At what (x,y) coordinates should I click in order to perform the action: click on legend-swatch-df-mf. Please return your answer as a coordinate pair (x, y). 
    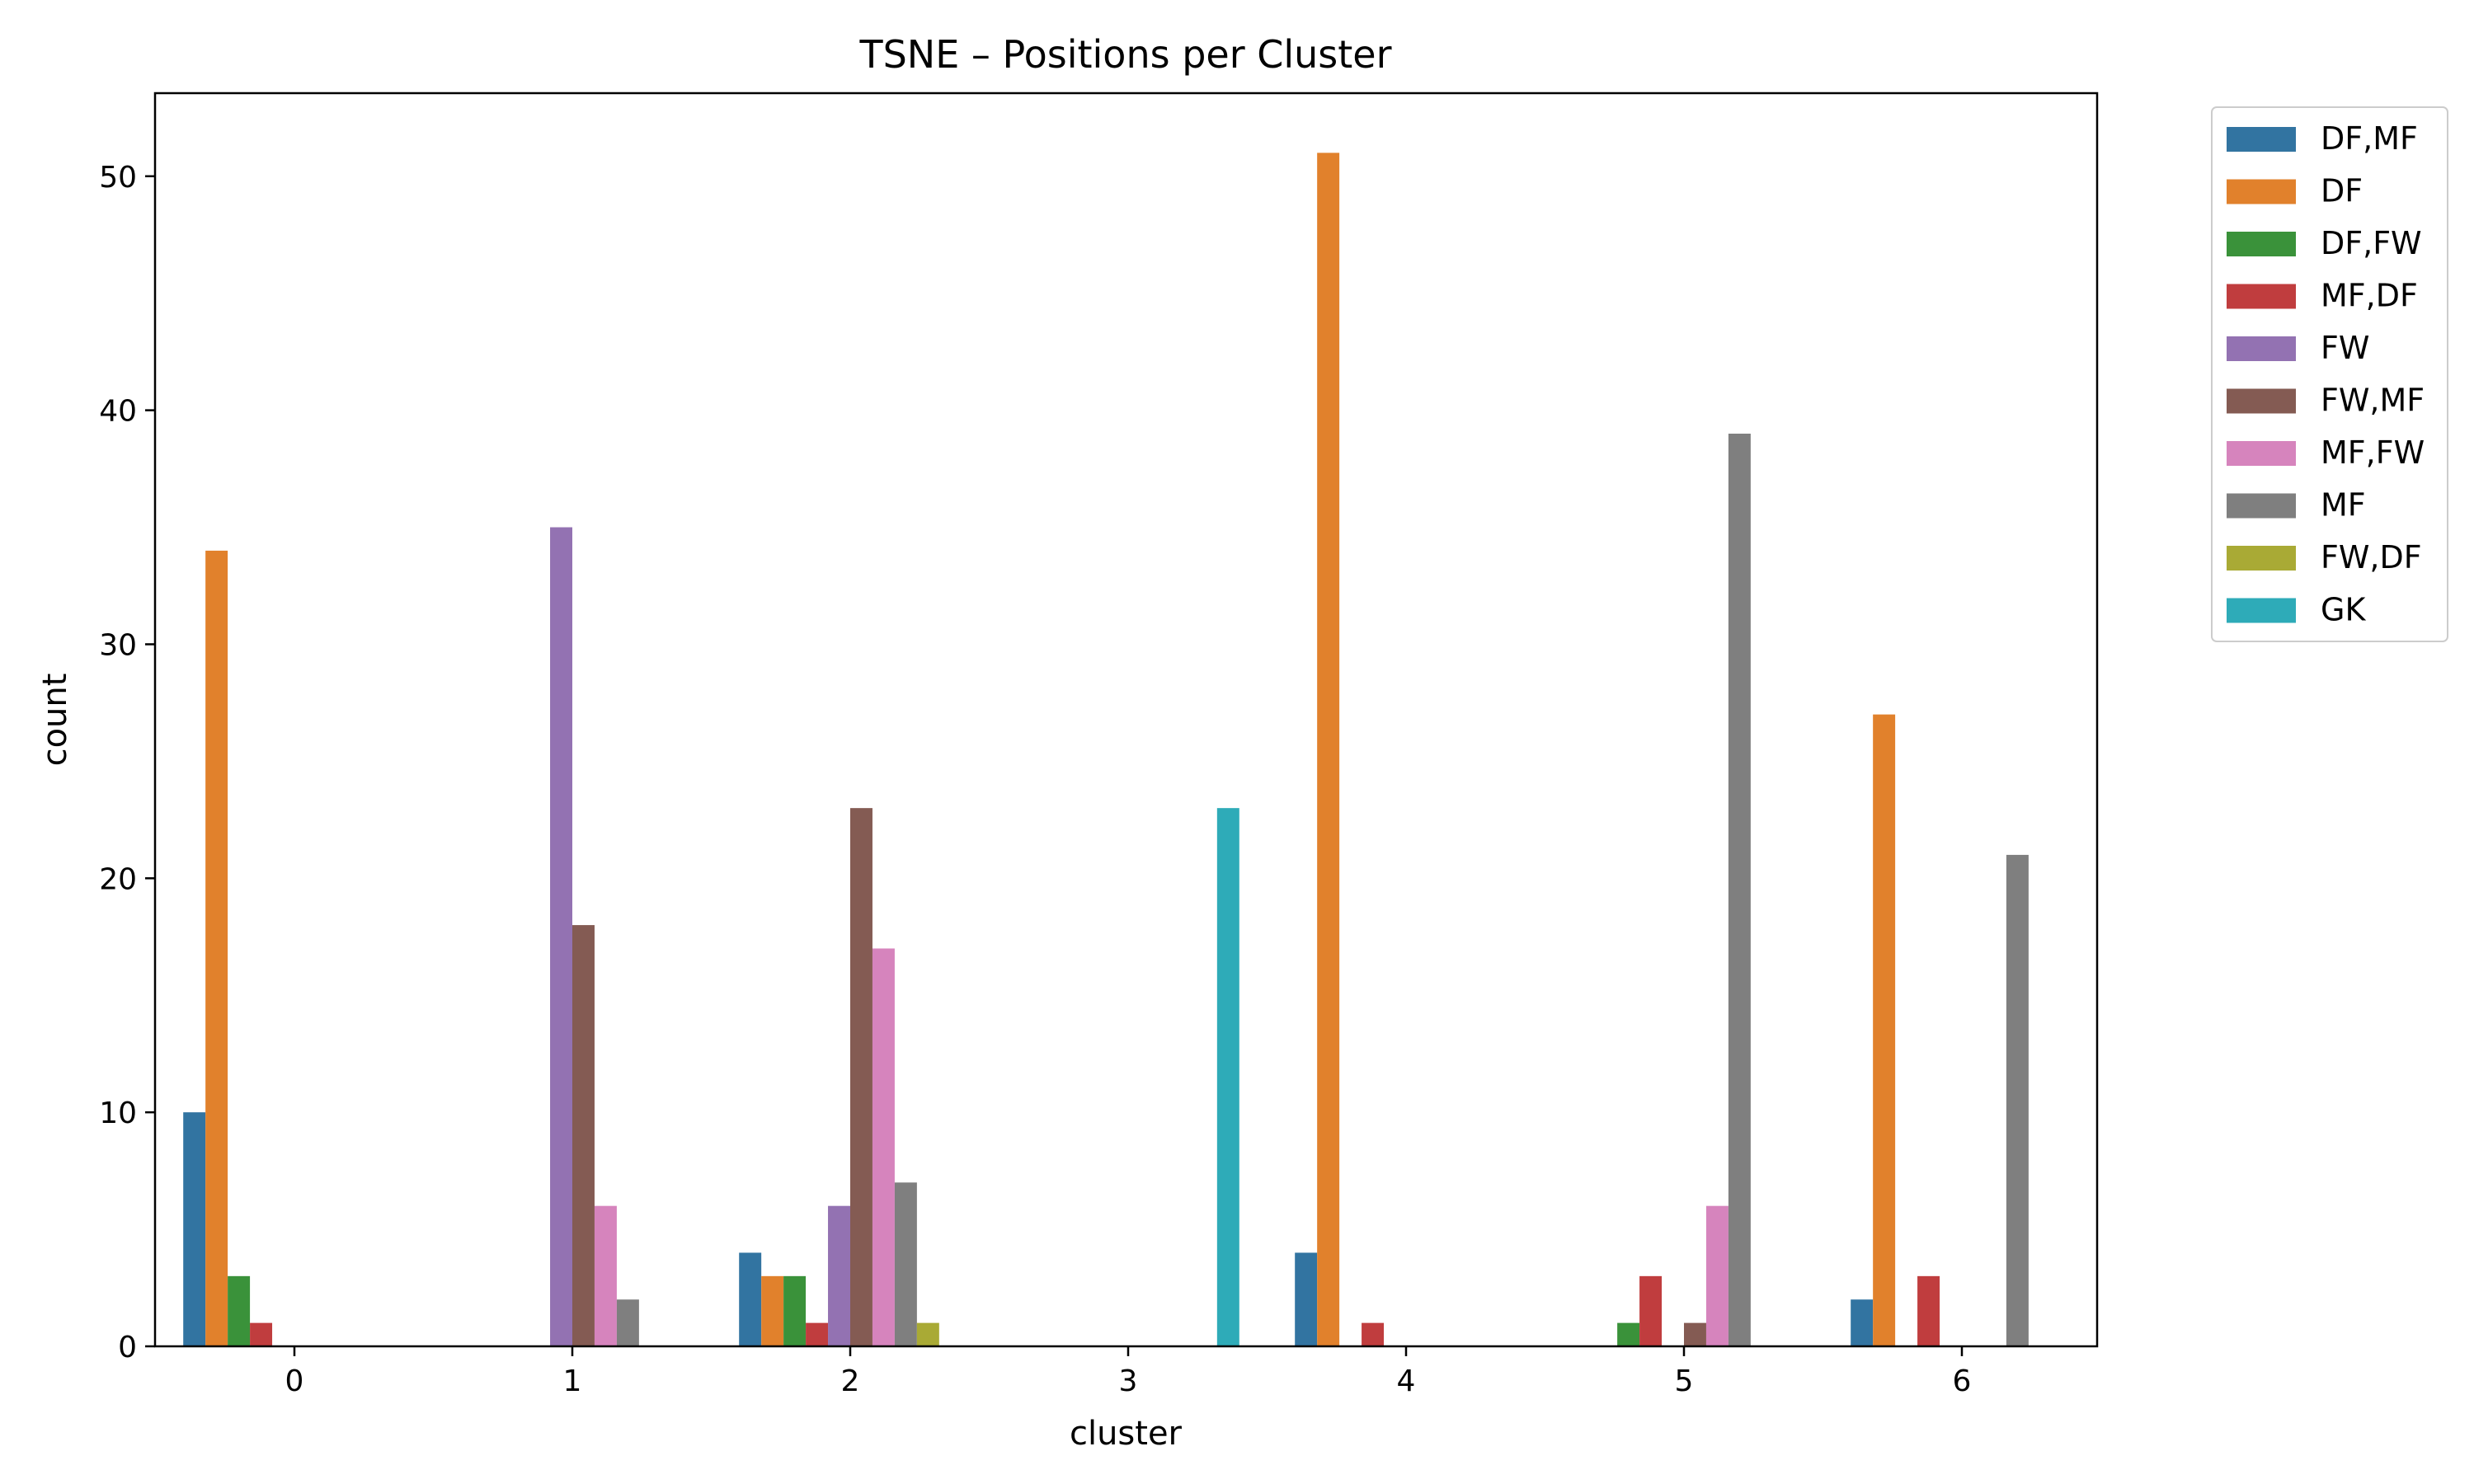
    Looking at the image, I should click on (2261, 139).